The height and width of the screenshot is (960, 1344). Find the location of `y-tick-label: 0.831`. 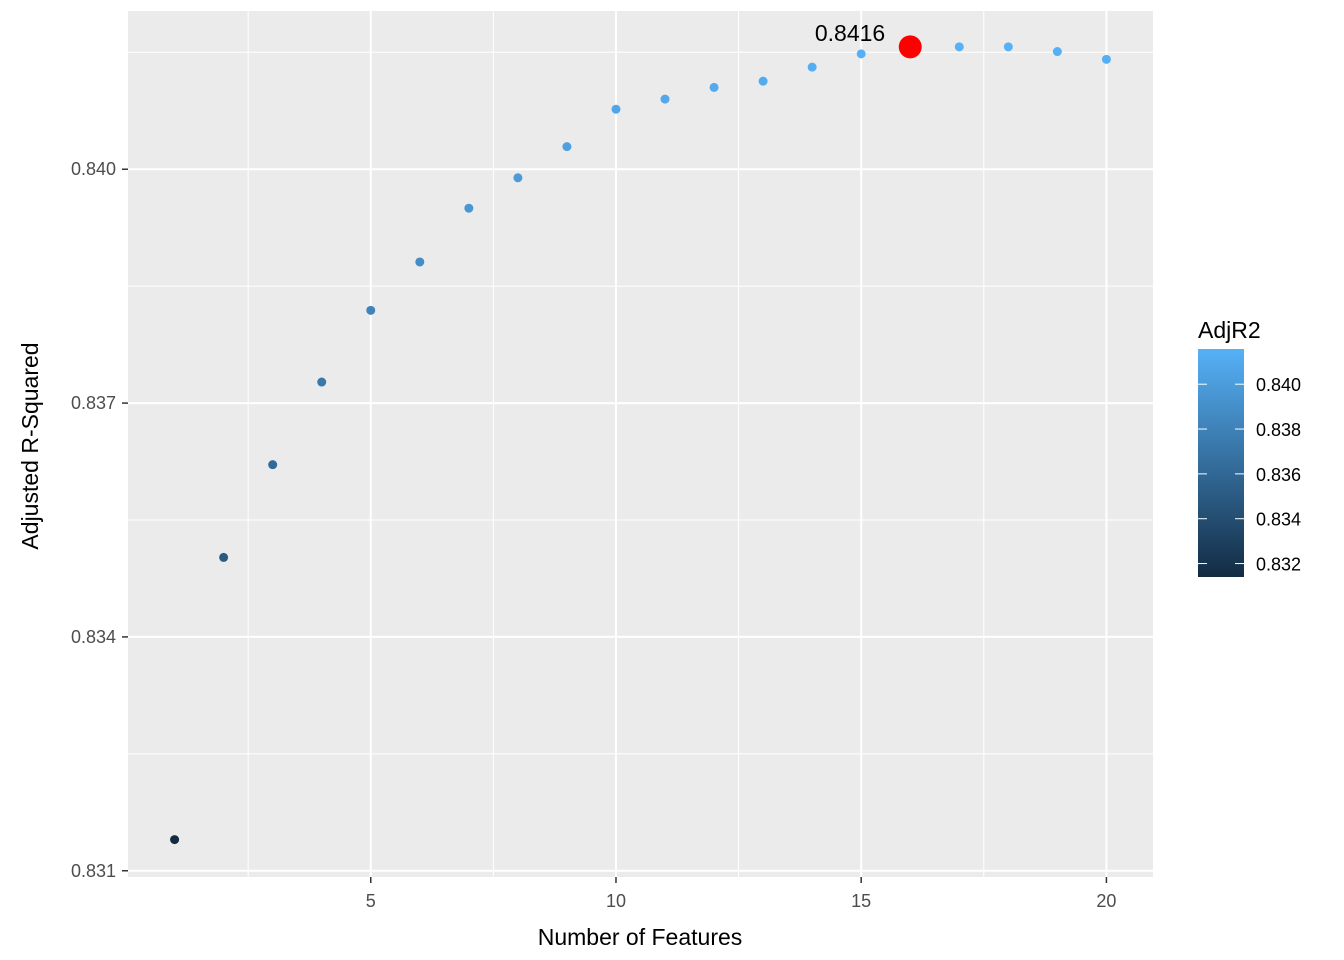

y-tick-label: 0.831 is located at coordinates (93, 871).